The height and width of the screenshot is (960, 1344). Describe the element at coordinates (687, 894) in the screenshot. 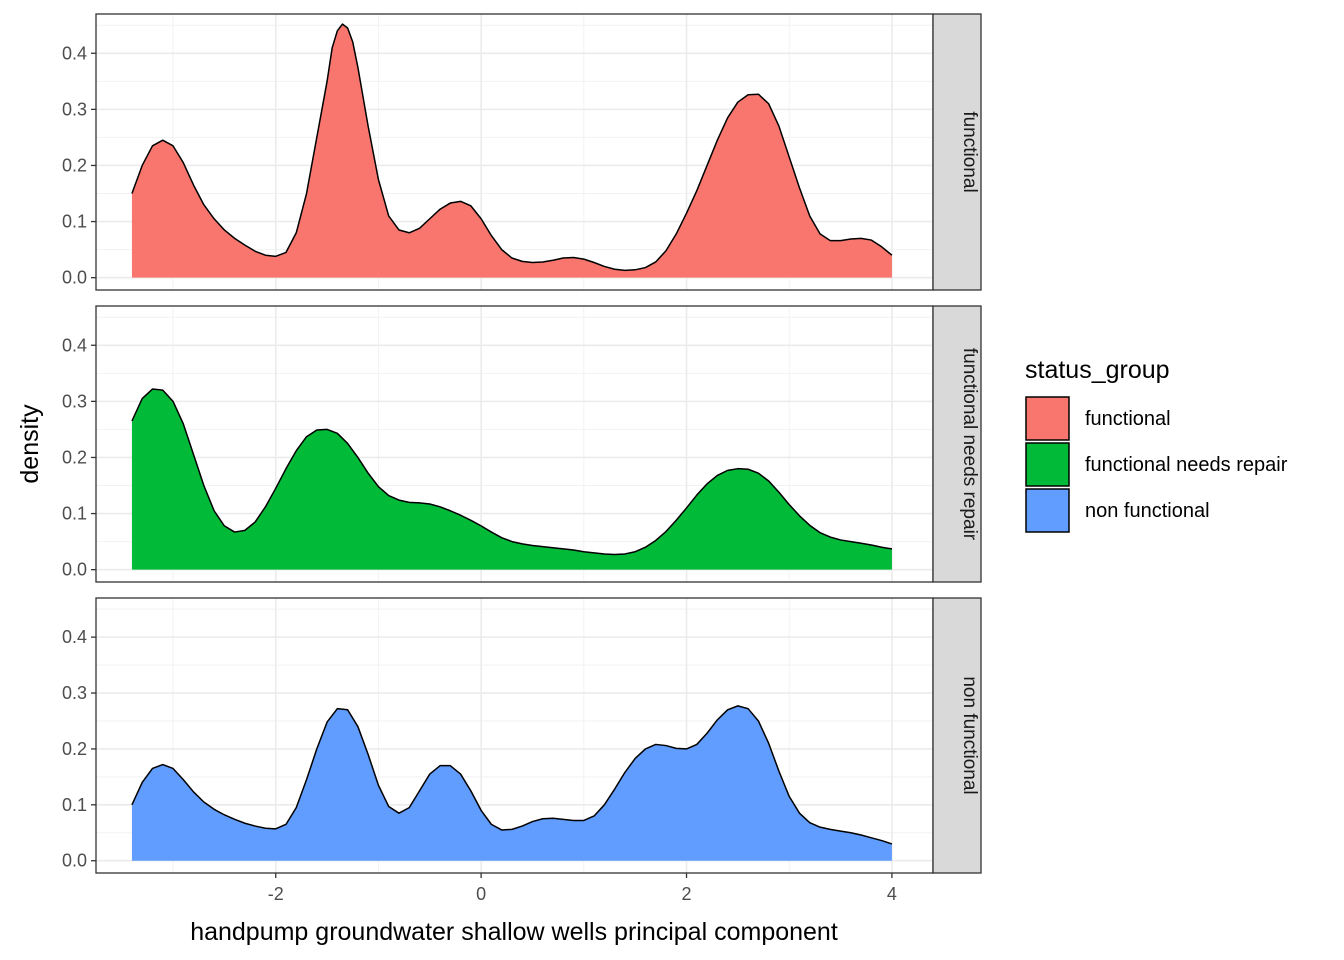

I see `x-tick-label: 2` at that location.